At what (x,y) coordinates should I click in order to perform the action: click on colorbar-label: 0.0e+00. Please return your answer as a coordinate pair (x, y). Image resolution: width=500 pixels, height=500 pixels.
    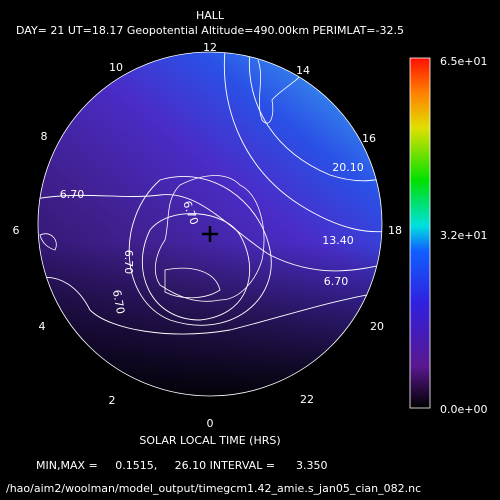
    Looking at the image, I should click on (463, 409).